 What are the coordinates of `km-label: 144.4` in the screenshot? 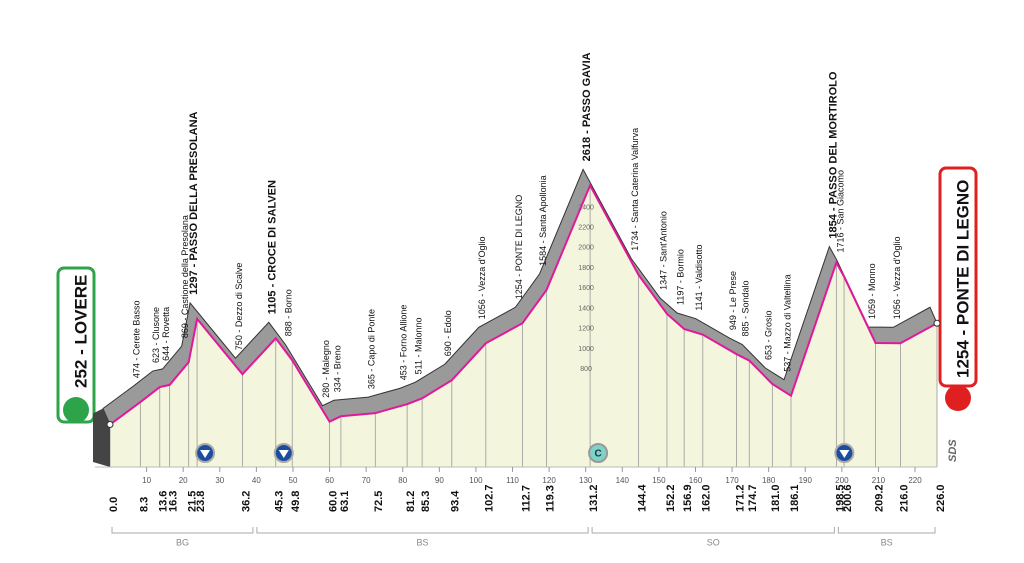 It's located at (642, 498).